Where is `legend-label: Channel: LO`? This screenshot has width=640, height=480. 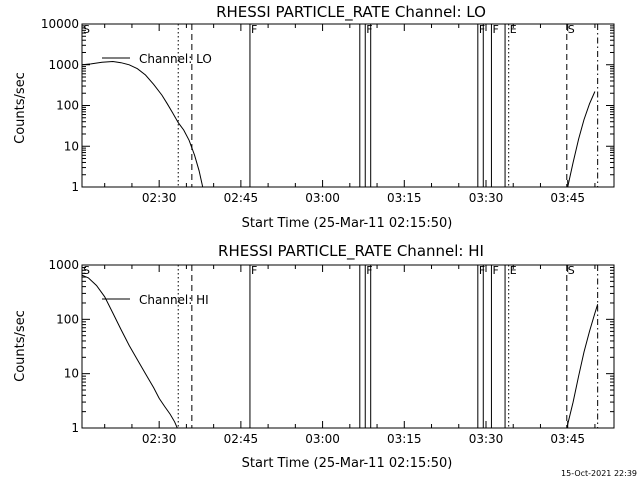
legend-label: Channel: LO is located at coordinates (175, 59).